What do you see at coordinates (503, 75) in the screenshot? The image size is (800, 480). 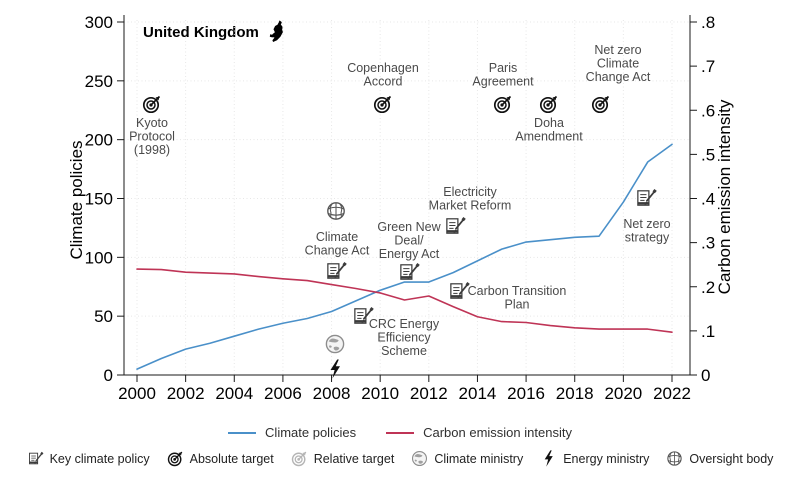 I see `annotation-label: Paris Agreement` at bounding box center [503, 75].